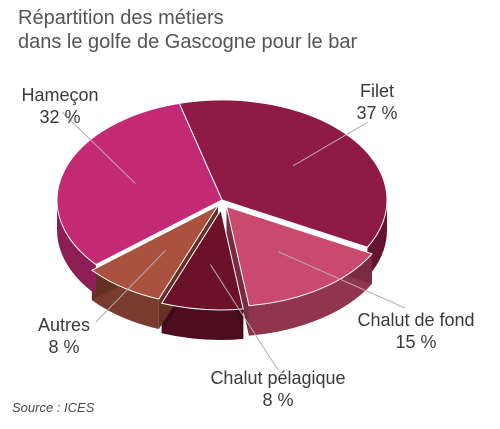  Describe the element at coordinates (121, 18) in the screenshot. I see `chart-title-line-1: Répartition des métiers` at that location.